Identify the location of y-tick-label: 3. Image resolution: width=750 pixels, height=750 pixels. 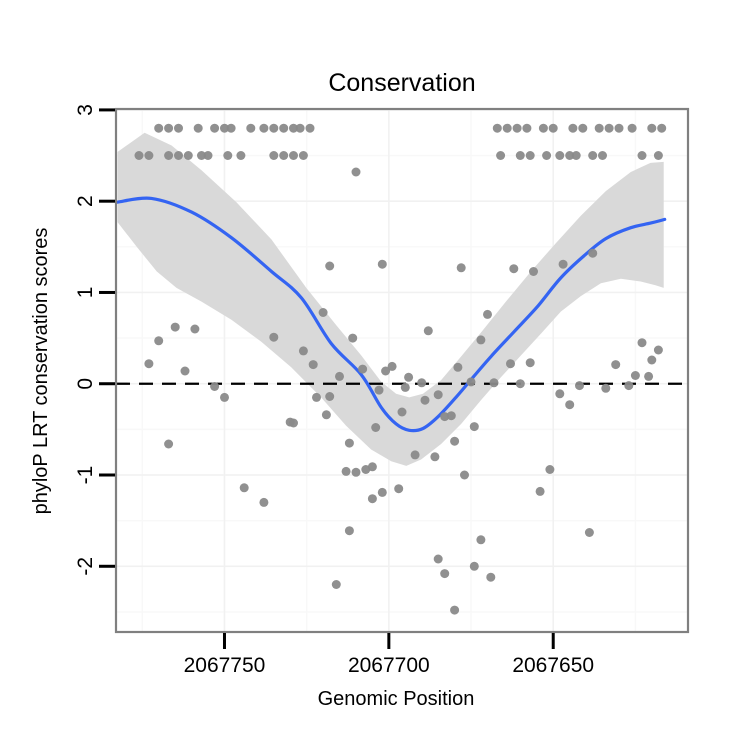
(85, 110).